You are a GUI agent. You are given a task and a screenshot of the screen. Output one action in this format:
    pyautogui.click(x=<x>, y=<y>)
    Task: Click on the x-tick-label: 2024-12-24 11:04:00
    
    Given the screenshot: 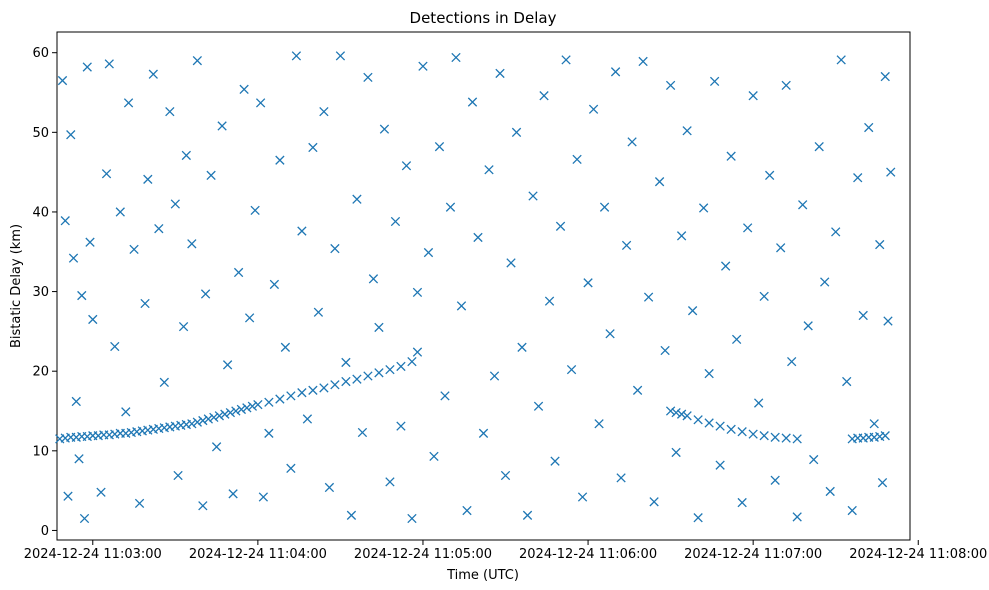 What is the action you would take?
    pyautogui.click(x=258, y=554)
    